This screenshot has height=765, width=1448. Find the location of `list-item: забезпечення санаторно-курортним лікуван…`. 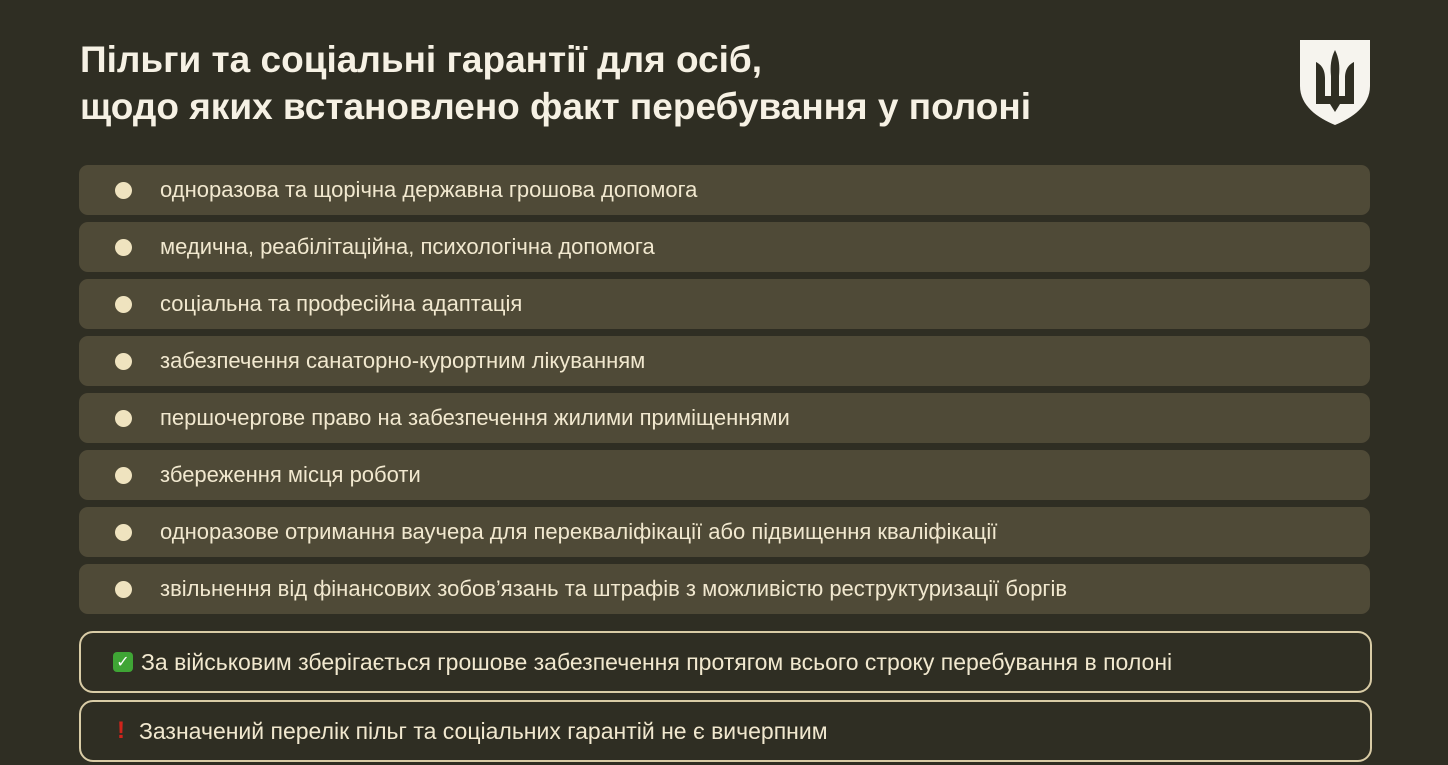

list-item: забезпечення санаторно-курортним лікуван… is located at coordinates (724, 361).